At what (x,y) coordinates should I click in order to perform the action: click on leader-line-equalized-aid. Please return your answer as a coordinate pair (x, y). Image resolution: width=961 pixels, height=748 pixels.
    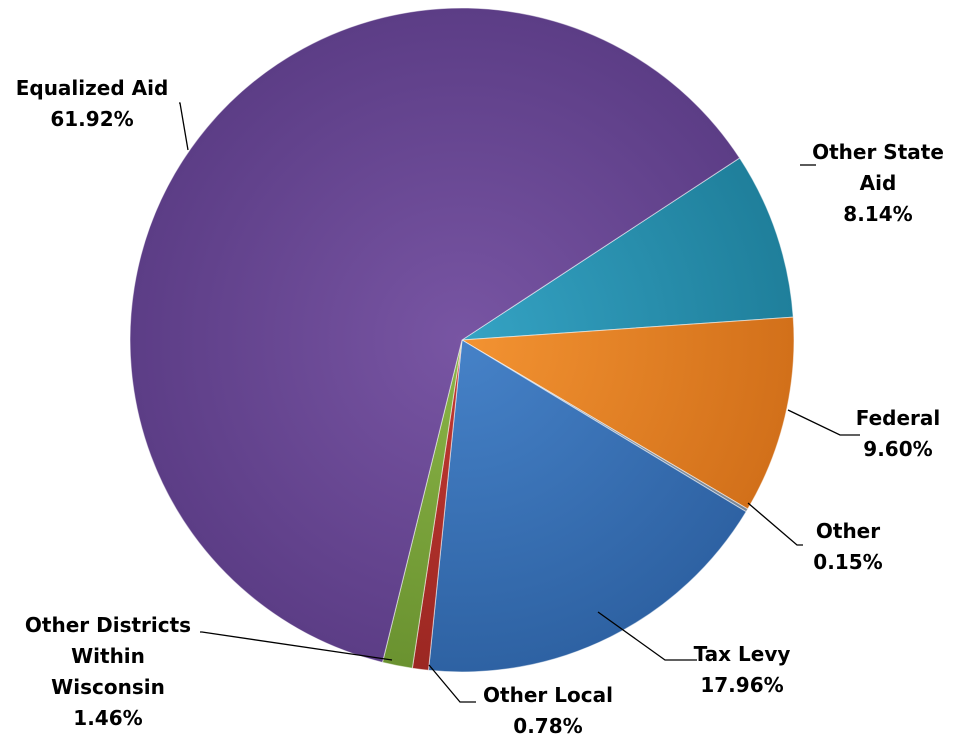
    Looking at the image, I should click on (184, 126).